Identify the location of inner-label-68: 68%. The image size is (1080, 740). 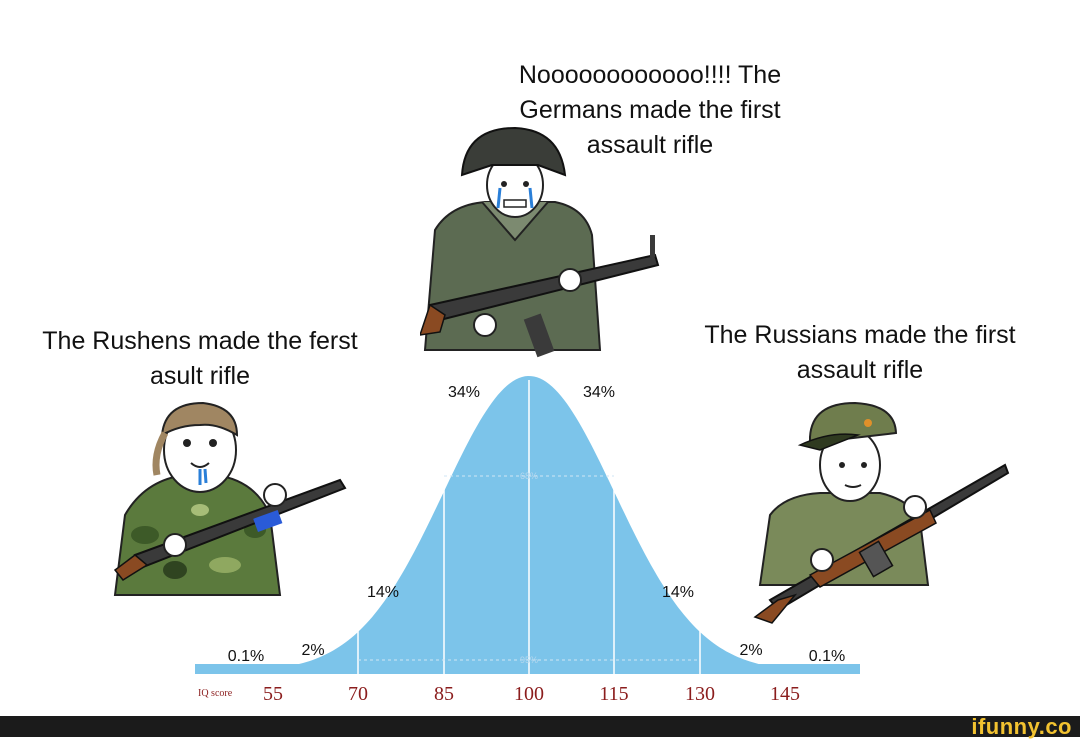
(529, 476).